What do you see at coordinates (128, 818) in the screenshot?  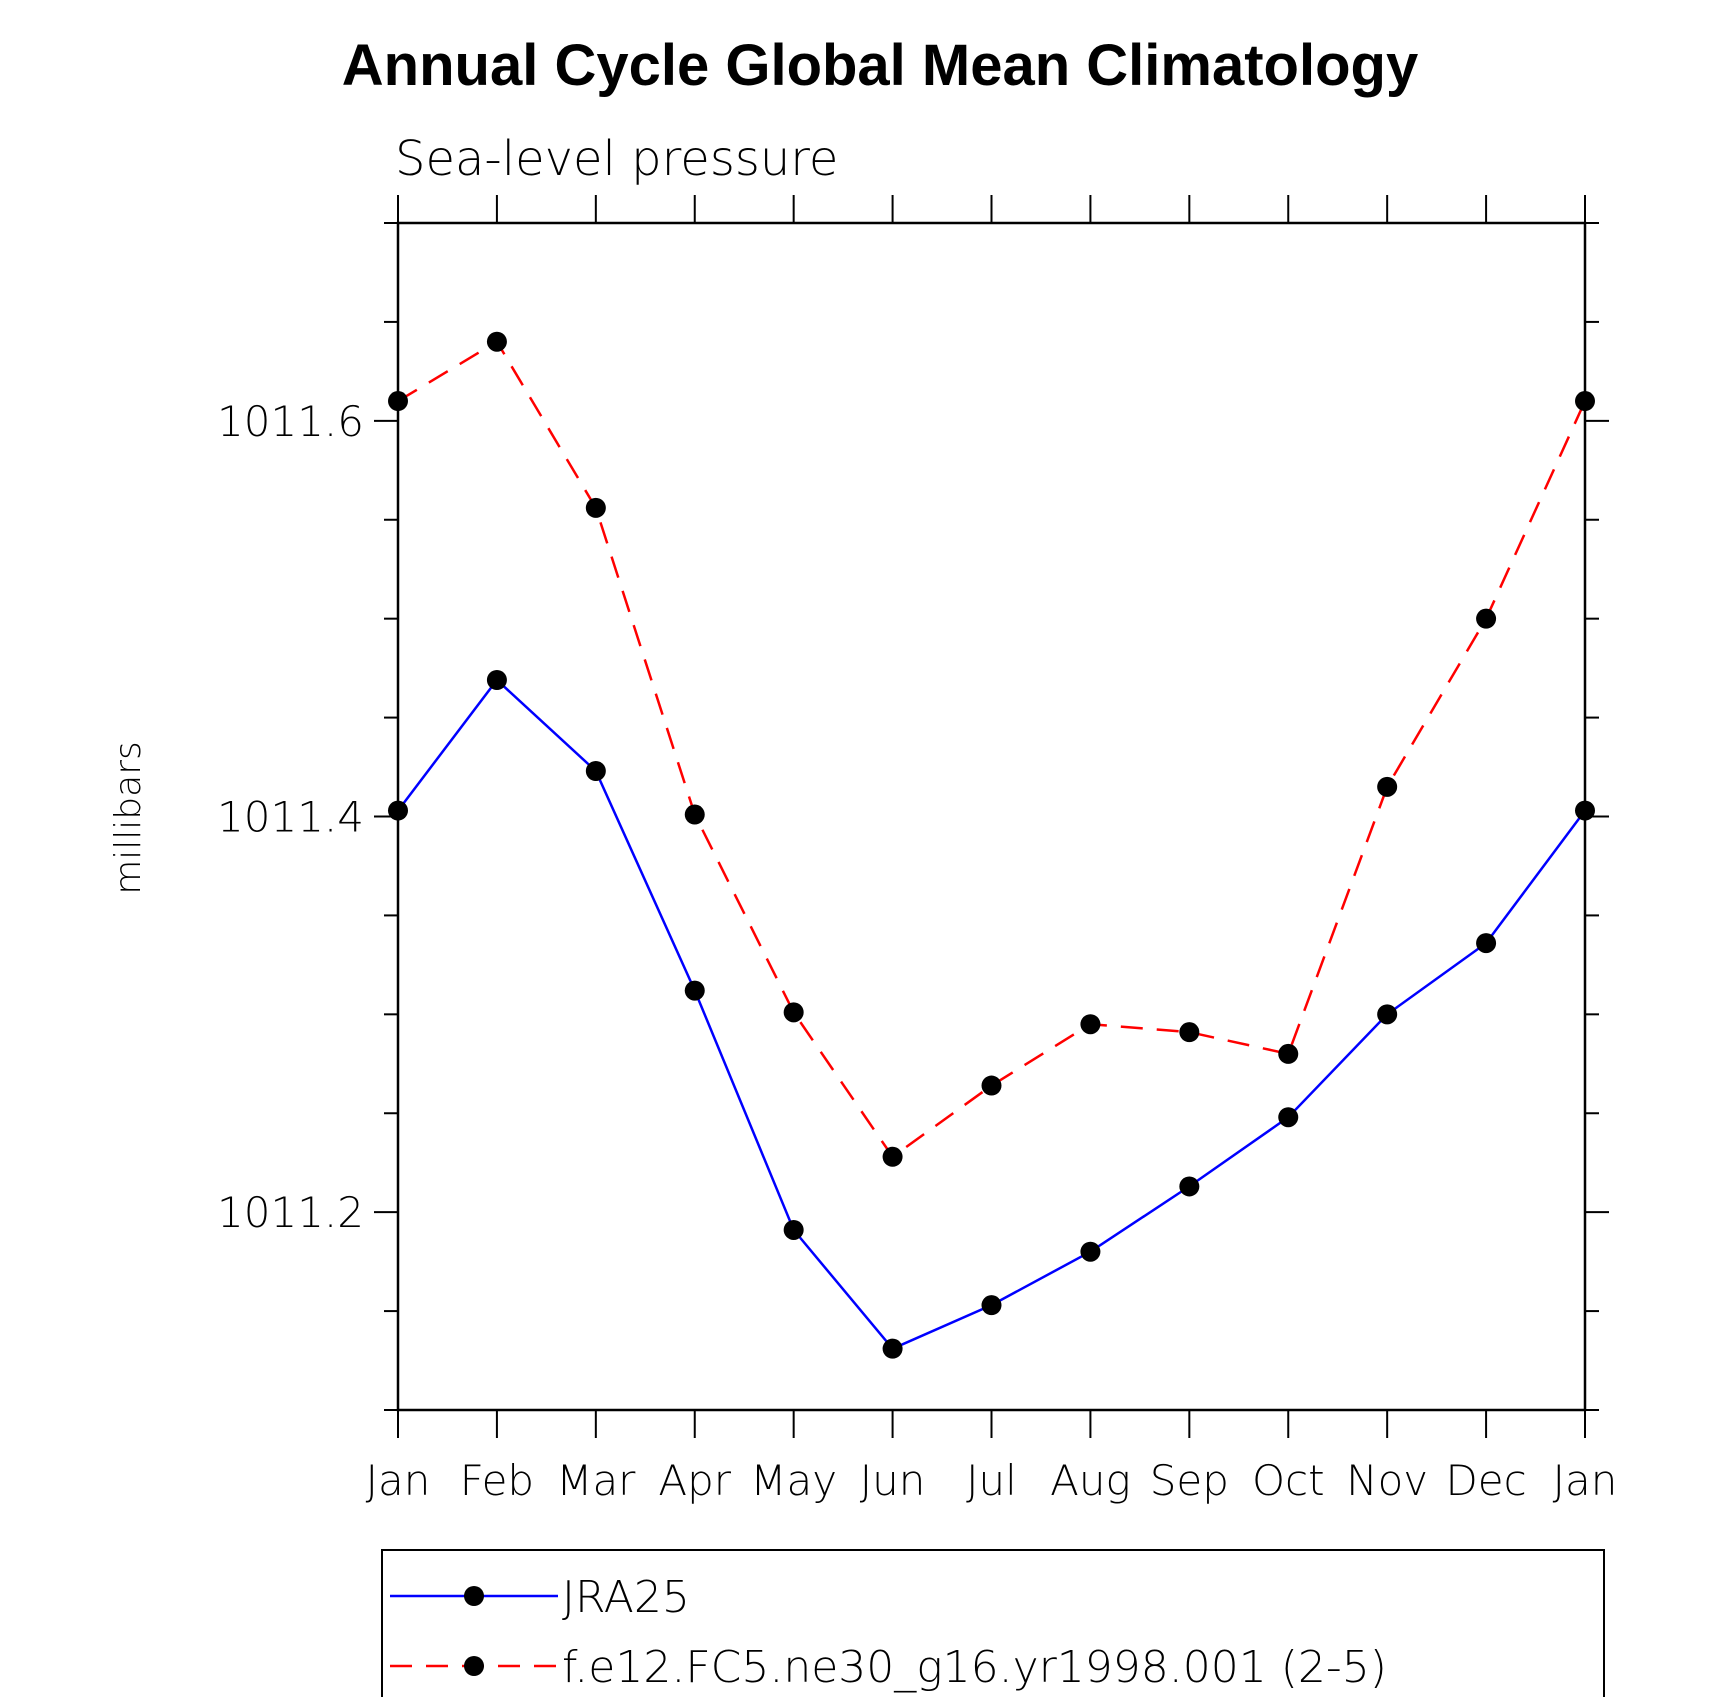 I see `y-axis-label: millibars` at bounding box center [128, 818].